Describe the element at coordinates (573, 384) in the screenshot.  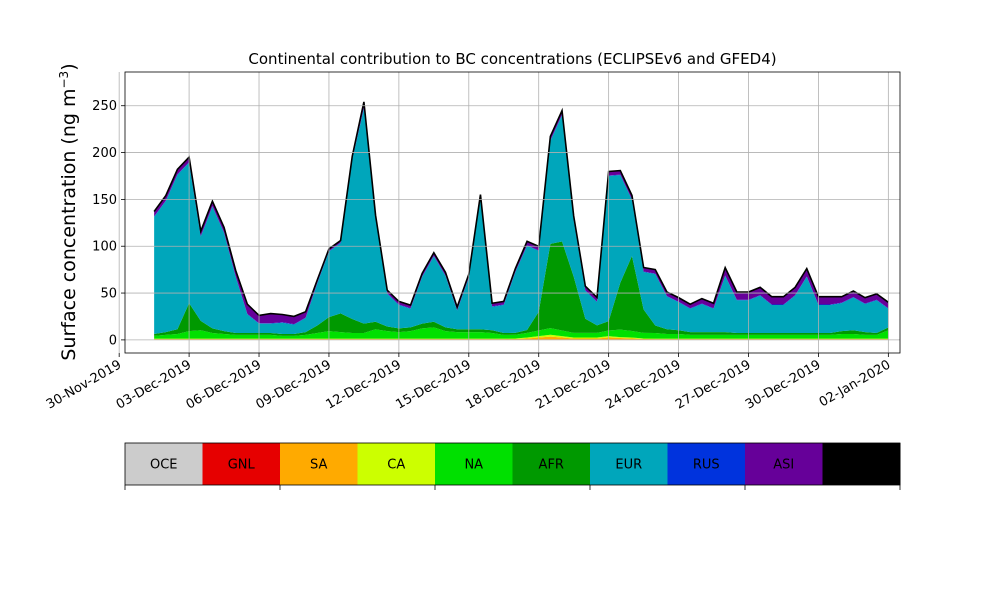
I see `x-tick-label: 21-Dec-2019` at that location.